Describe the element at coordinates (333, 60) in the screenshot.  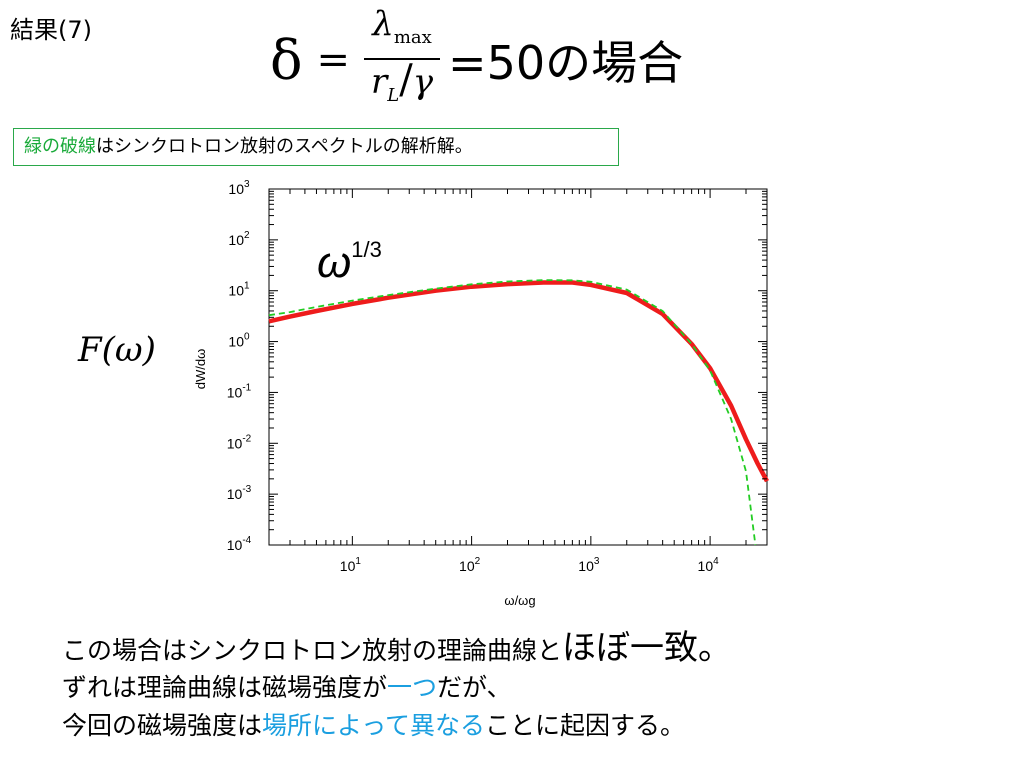
I see `formula-equals: =` at that location.